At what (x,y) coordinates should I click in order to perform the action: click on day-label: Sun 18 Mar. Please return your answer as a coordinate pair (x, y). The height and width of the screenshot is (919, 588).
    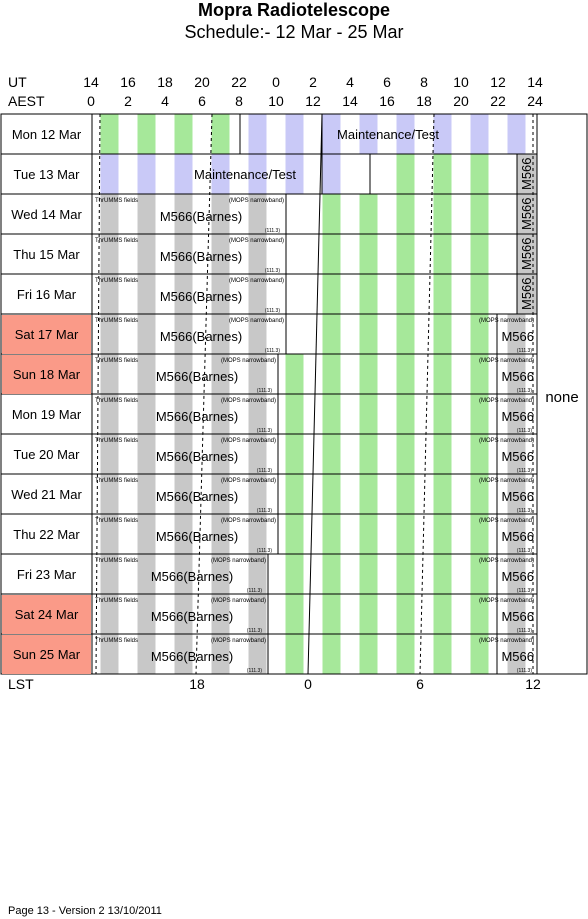
    Looking at the image, I should click on (46, 374).